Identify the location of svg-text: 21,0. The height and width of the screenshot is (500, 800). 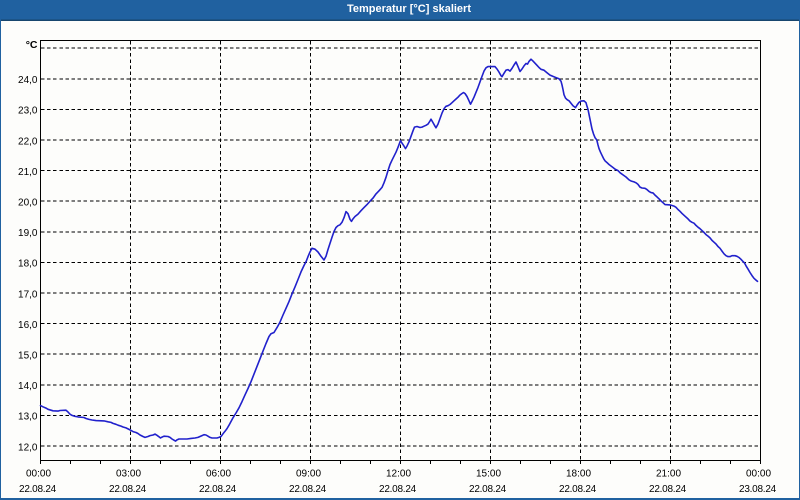
(28, 172).